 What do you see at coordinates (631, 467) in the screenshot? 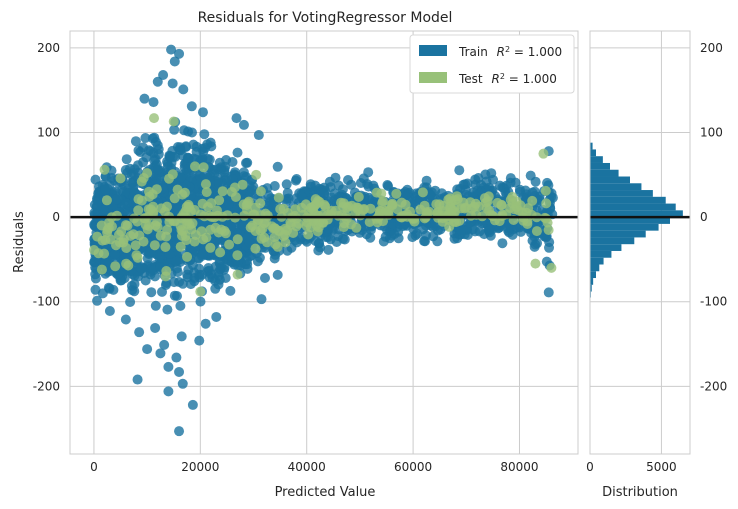
I see `distribution-axis-ticks: 0 5000` at bounding box center [631, 467].